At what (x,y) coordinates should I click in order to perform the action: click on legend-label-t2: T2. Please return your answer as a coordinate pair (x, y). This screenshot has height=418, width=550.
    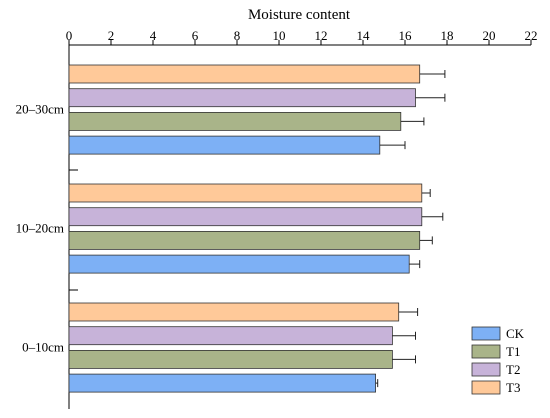
    Looking at the image, I should click on (513, 369).